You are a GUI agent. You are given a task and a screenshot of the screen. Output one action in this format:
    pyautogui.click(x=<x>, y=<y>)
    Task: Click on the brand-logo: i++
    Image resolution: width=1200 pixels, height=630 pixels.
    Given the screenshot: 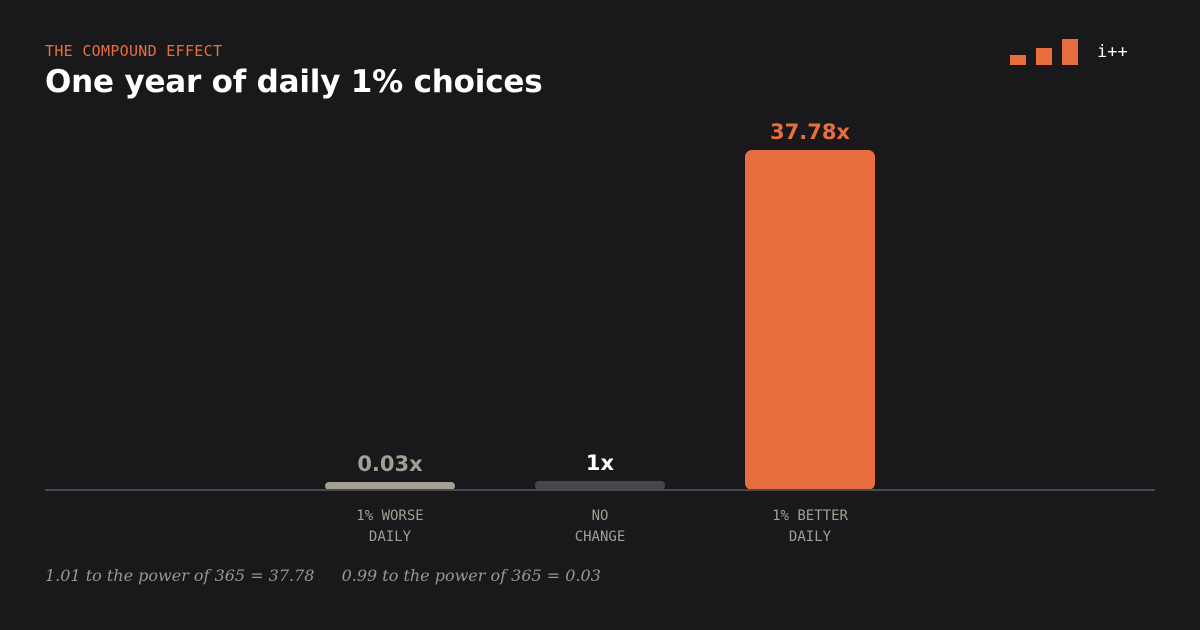 What is the action you would take?
    pyautogui.click(x=1070, y=53)
    